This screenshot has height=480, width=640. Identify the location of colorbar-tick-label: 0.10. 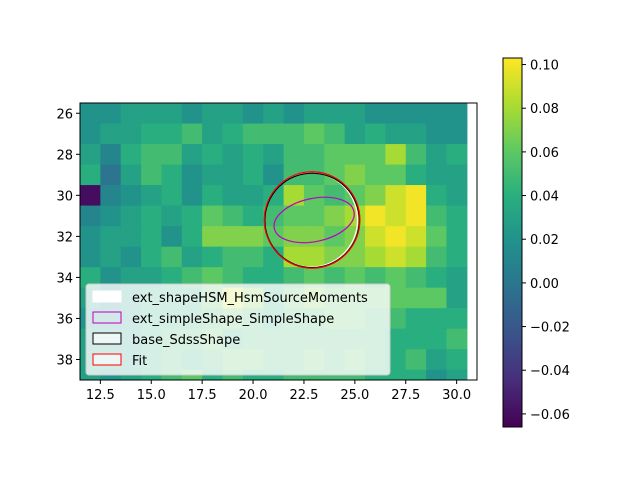
(544, 66).